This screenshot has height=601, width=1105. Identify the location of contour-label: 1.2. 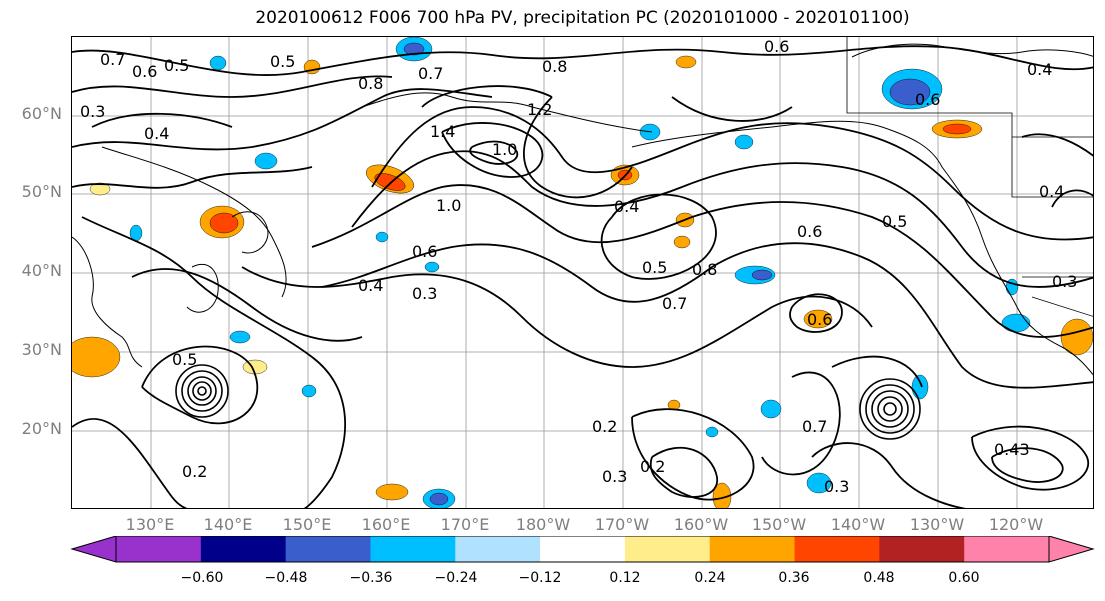
(539, 109).